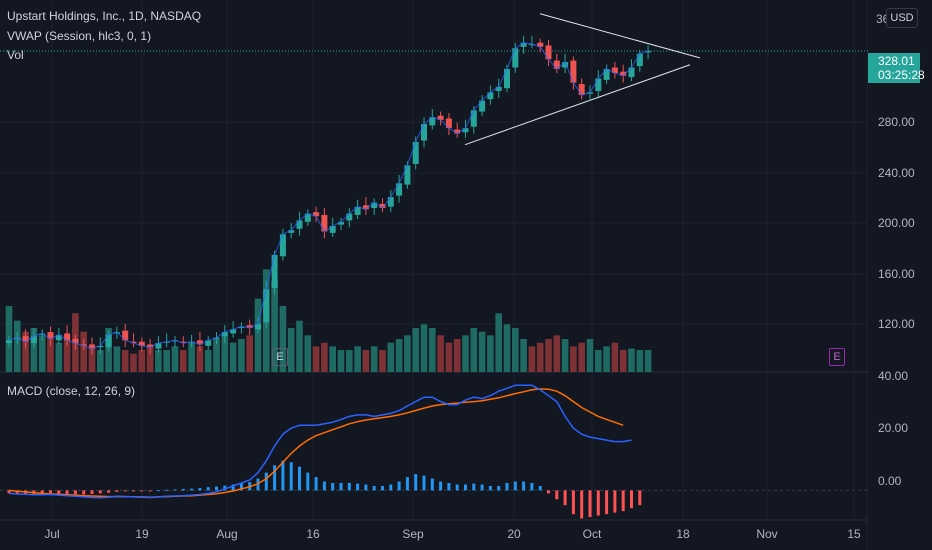 This screenshot has height=550, width=932. Describe the element at coordinates (592, 534) in the screenshot. I see `time-label: Oct` at that location.